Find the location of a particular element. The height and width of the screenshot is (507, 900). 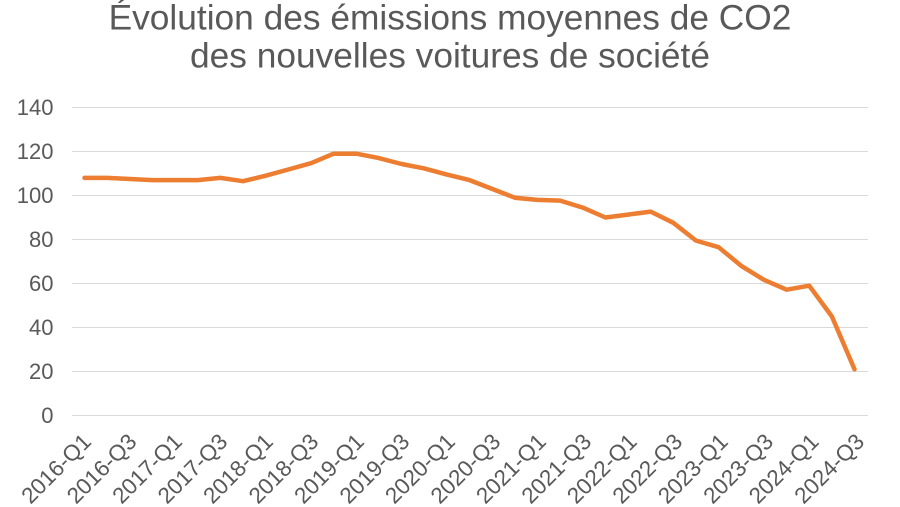

svg-text: 0 is located at coordinates (47, 415).